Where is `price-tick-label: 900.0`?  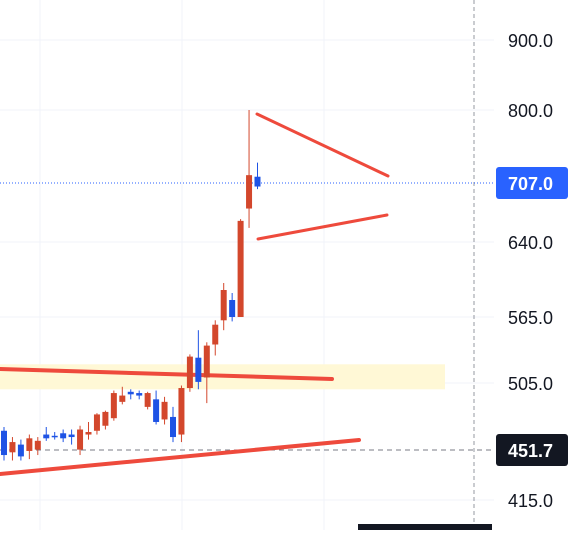 price-tick-label: 900.0 is located at coordinates (530, 41).